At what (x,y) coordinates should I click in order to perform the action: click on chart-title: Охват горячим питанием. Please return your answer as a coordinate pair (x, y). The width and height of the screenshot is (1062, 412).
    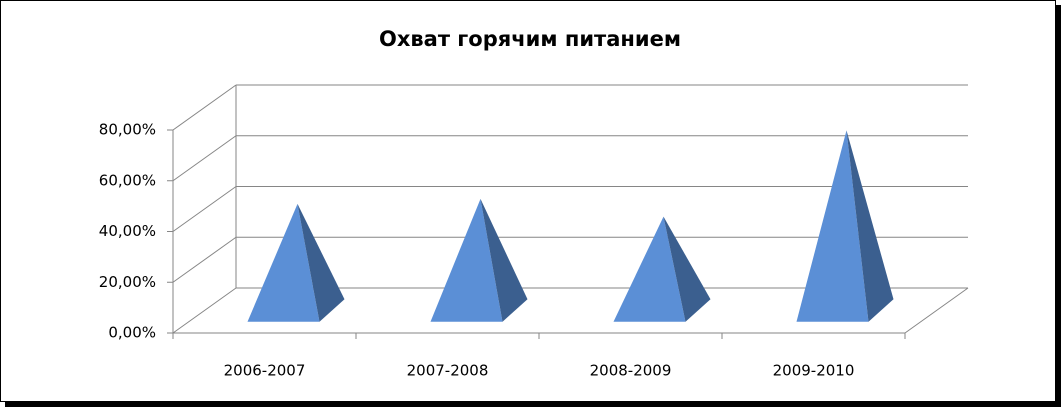
    Looking at the image, I should click on (530, 39).